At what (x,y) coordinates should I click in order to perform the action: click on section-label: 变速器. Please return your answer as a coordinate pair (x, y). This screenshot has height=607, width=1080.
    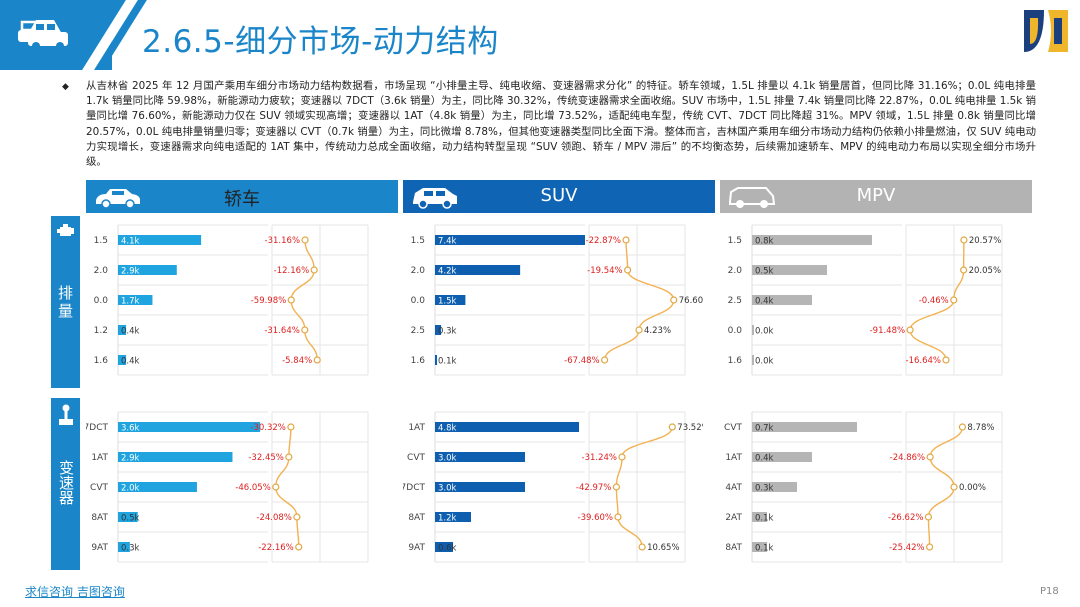
    Looking at the image, I should click on (66, 482).